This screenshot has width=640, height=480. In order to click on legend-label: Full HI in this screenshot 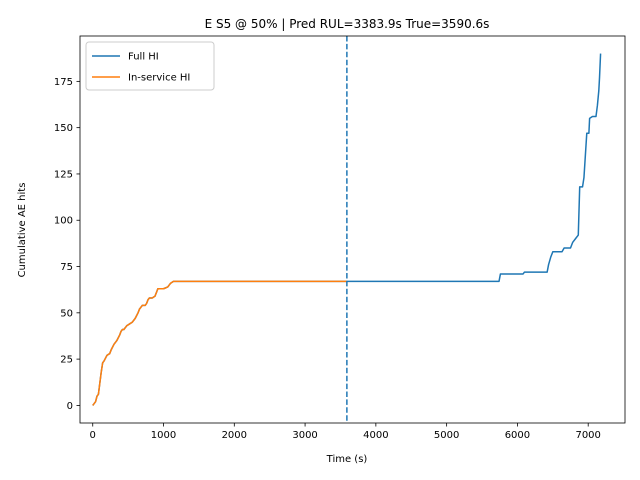, I will do `click(143, 57)`.